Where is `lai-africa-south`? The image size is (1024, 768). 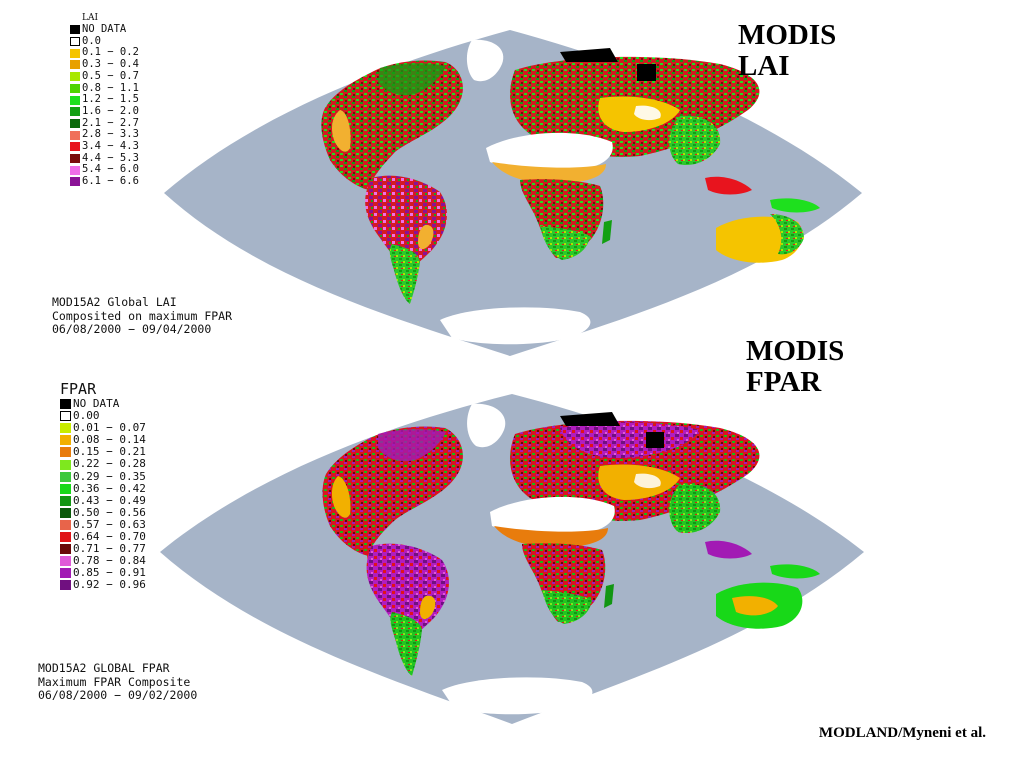
lai-africa-south is located at coordinates (565, 243).